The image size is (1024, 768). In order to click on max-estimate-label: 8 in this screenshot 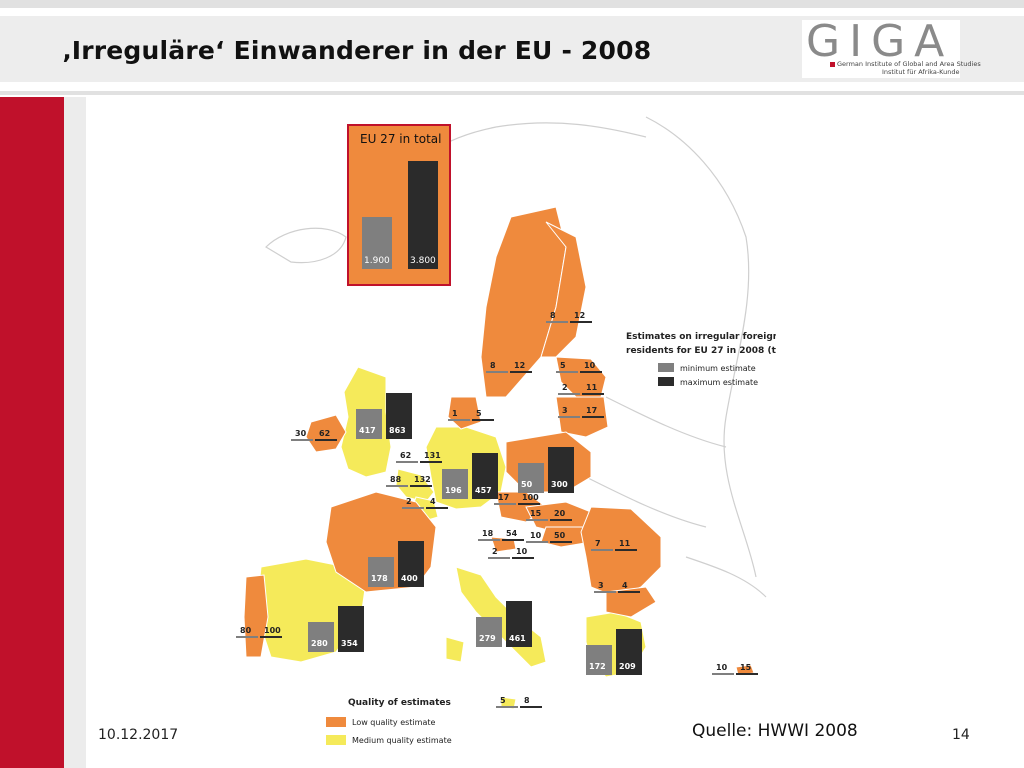, I will do `click(527, 700)`.